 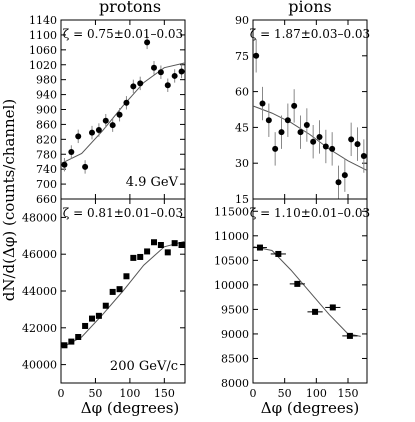 What do you see at coordinates (231, 211) in the screenshot?
I see `y-tick-label: 11500` at bounding box center [231, 211].